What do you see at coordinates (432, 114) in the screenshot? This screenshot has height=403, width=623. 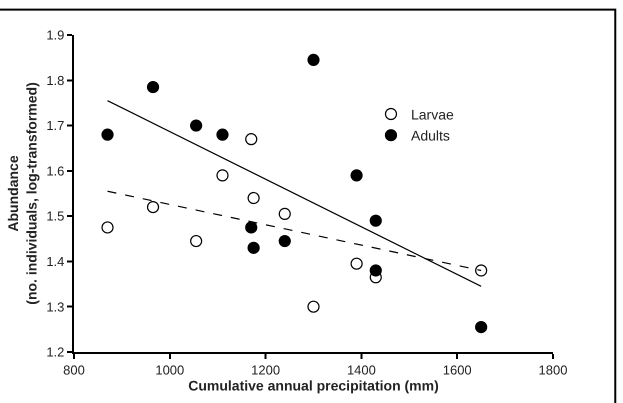 I see `legend-label: Larvae` at bounding box center [432, 114].